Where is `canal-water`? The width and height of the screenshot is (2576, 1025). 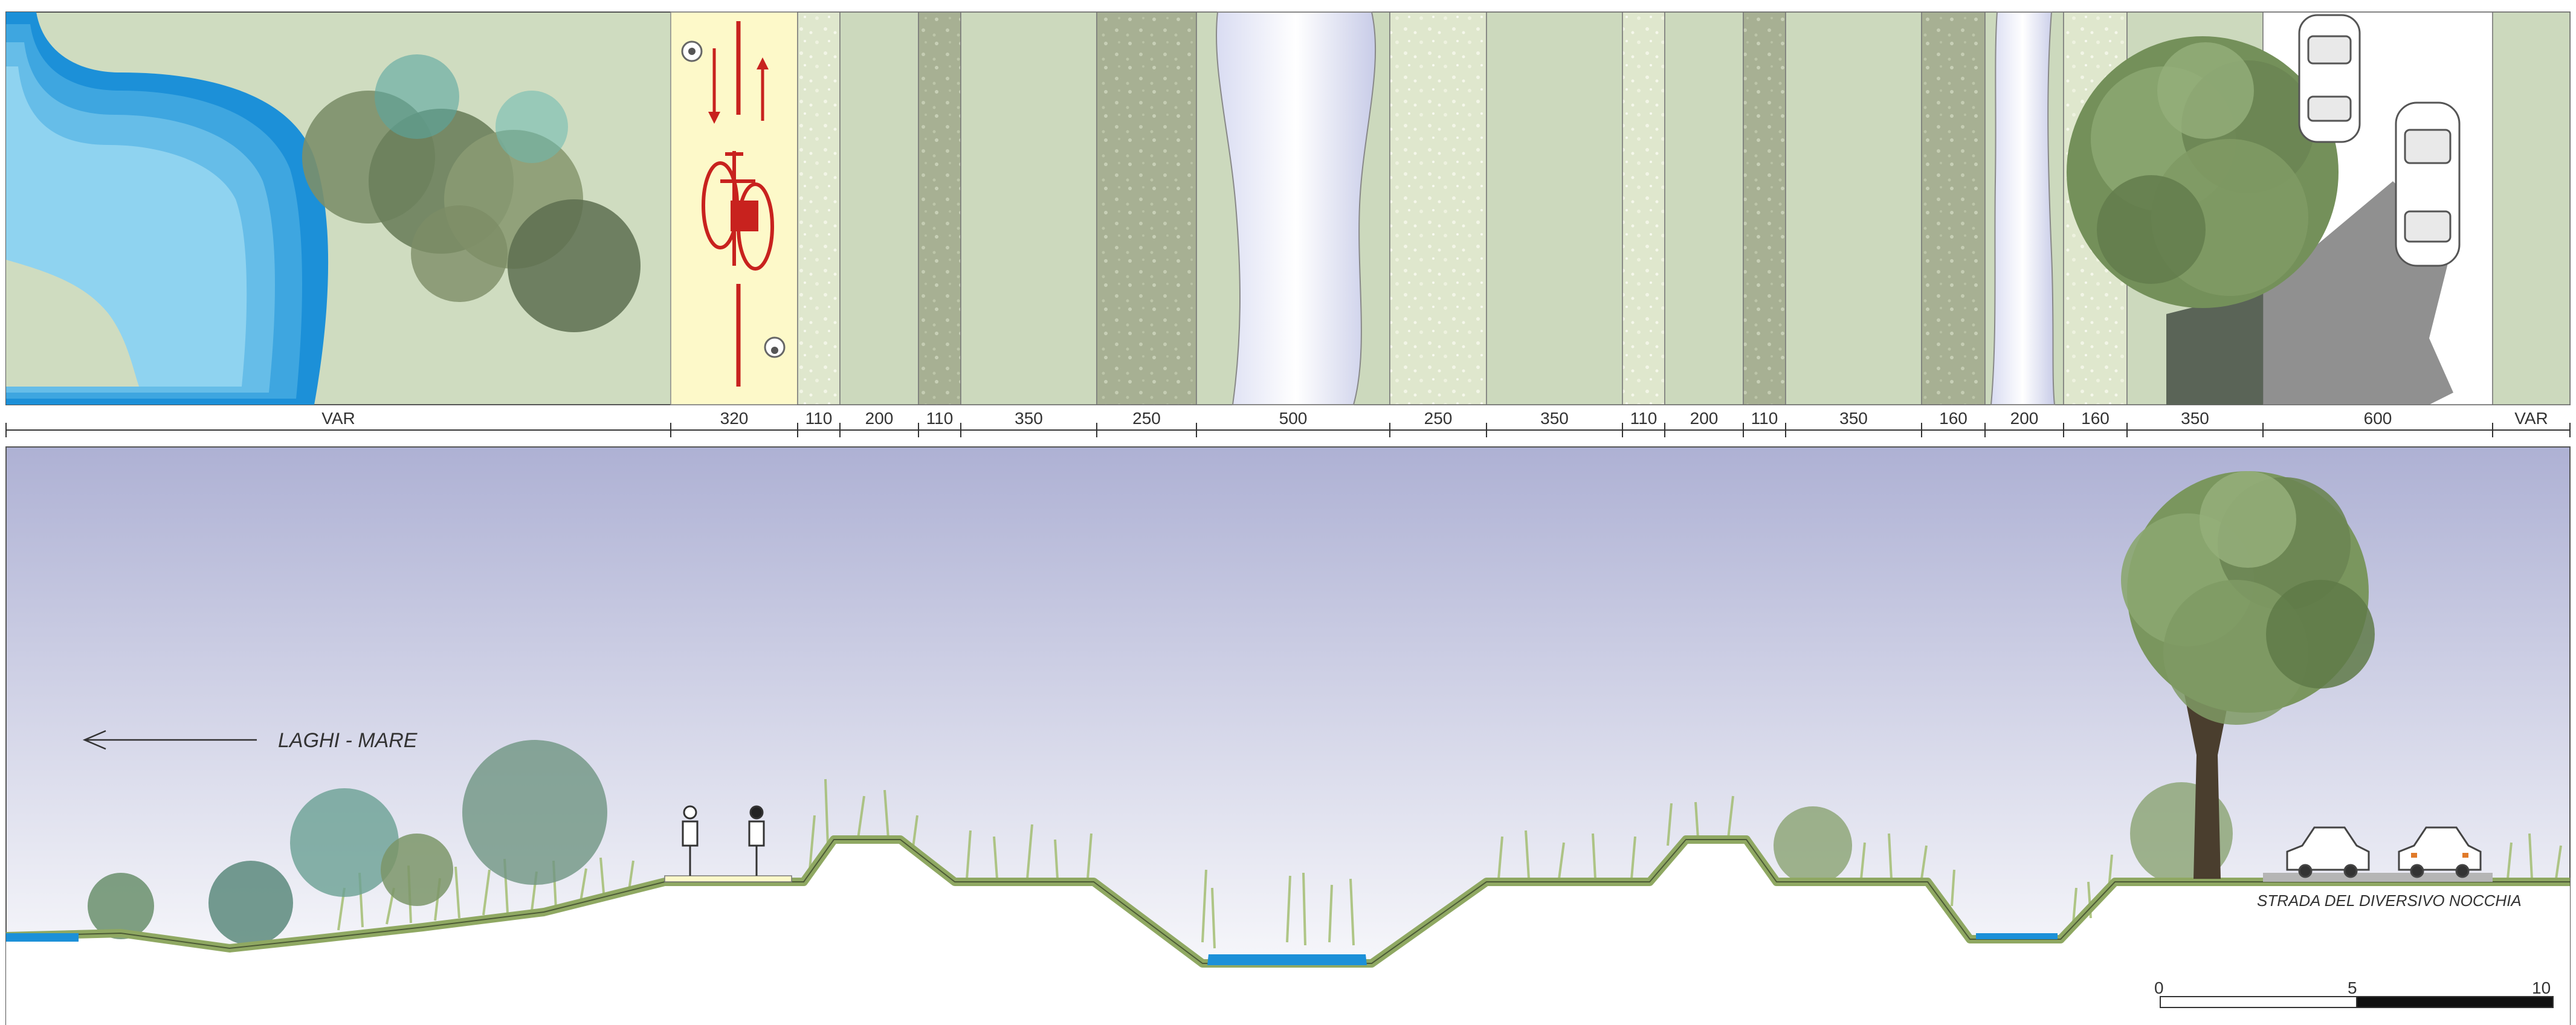 canal-water is located at coordinates (1296, 208).